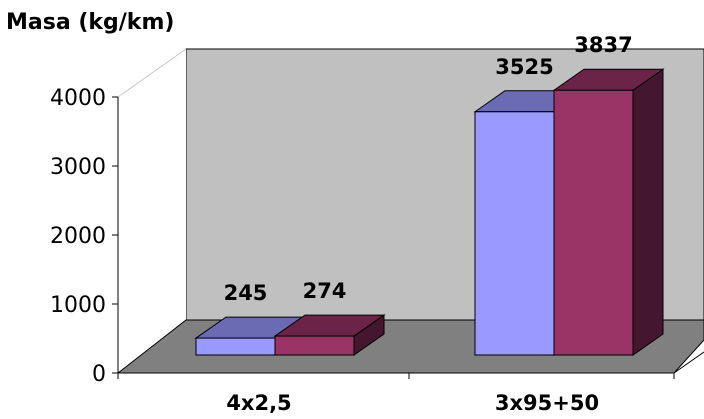 Image resolution: width=704 pixels, height=419 pixels. What do you see at coordinates (603, 45) in the screenshot?
I see `bar-value-label: 3837` at bounding box center [603, 45].